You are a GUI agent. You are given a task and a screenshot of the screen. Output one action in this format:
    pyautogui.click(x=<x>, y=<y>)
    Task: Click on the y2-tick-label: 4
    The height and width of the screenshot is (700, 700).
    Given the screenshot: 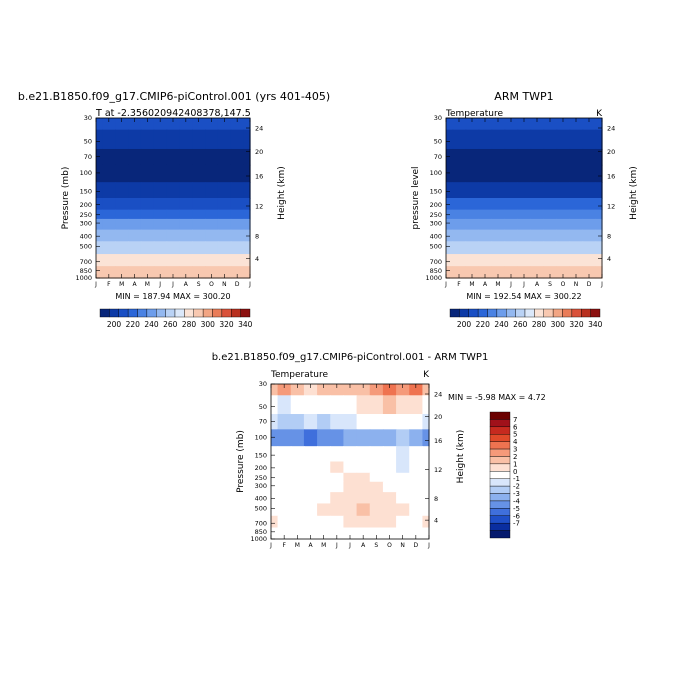 What is the action you would take?
    pyautogui.click(x=257, y=259)
    